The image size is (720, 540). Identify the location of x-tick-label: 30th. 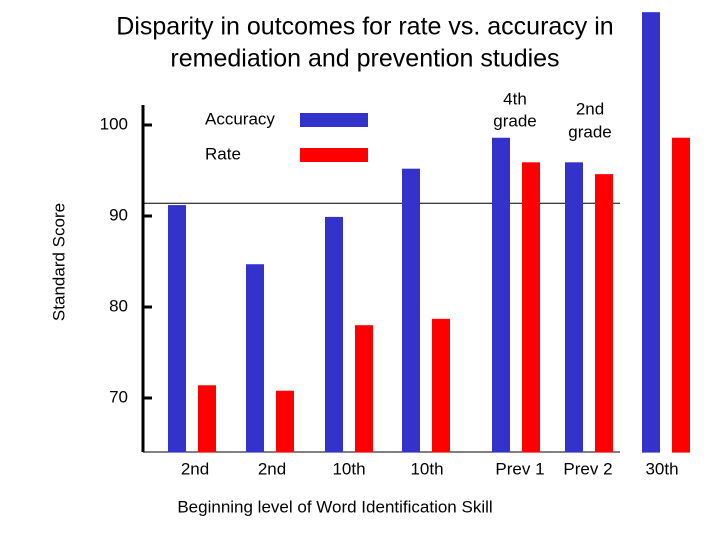
(661, 468).